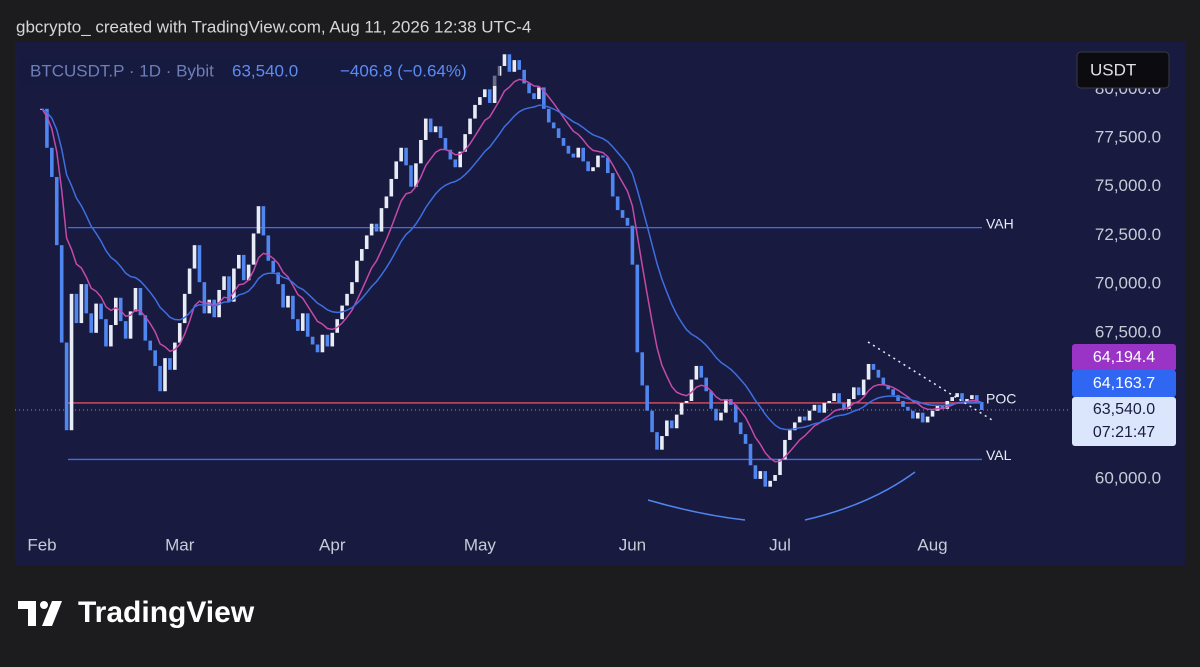 This screenshot has height=667, width=1200. What do you see at coordinates (780, 544) in the screenshot?
I see `x-tick-label: Jul` at bounding box center [780, 544].